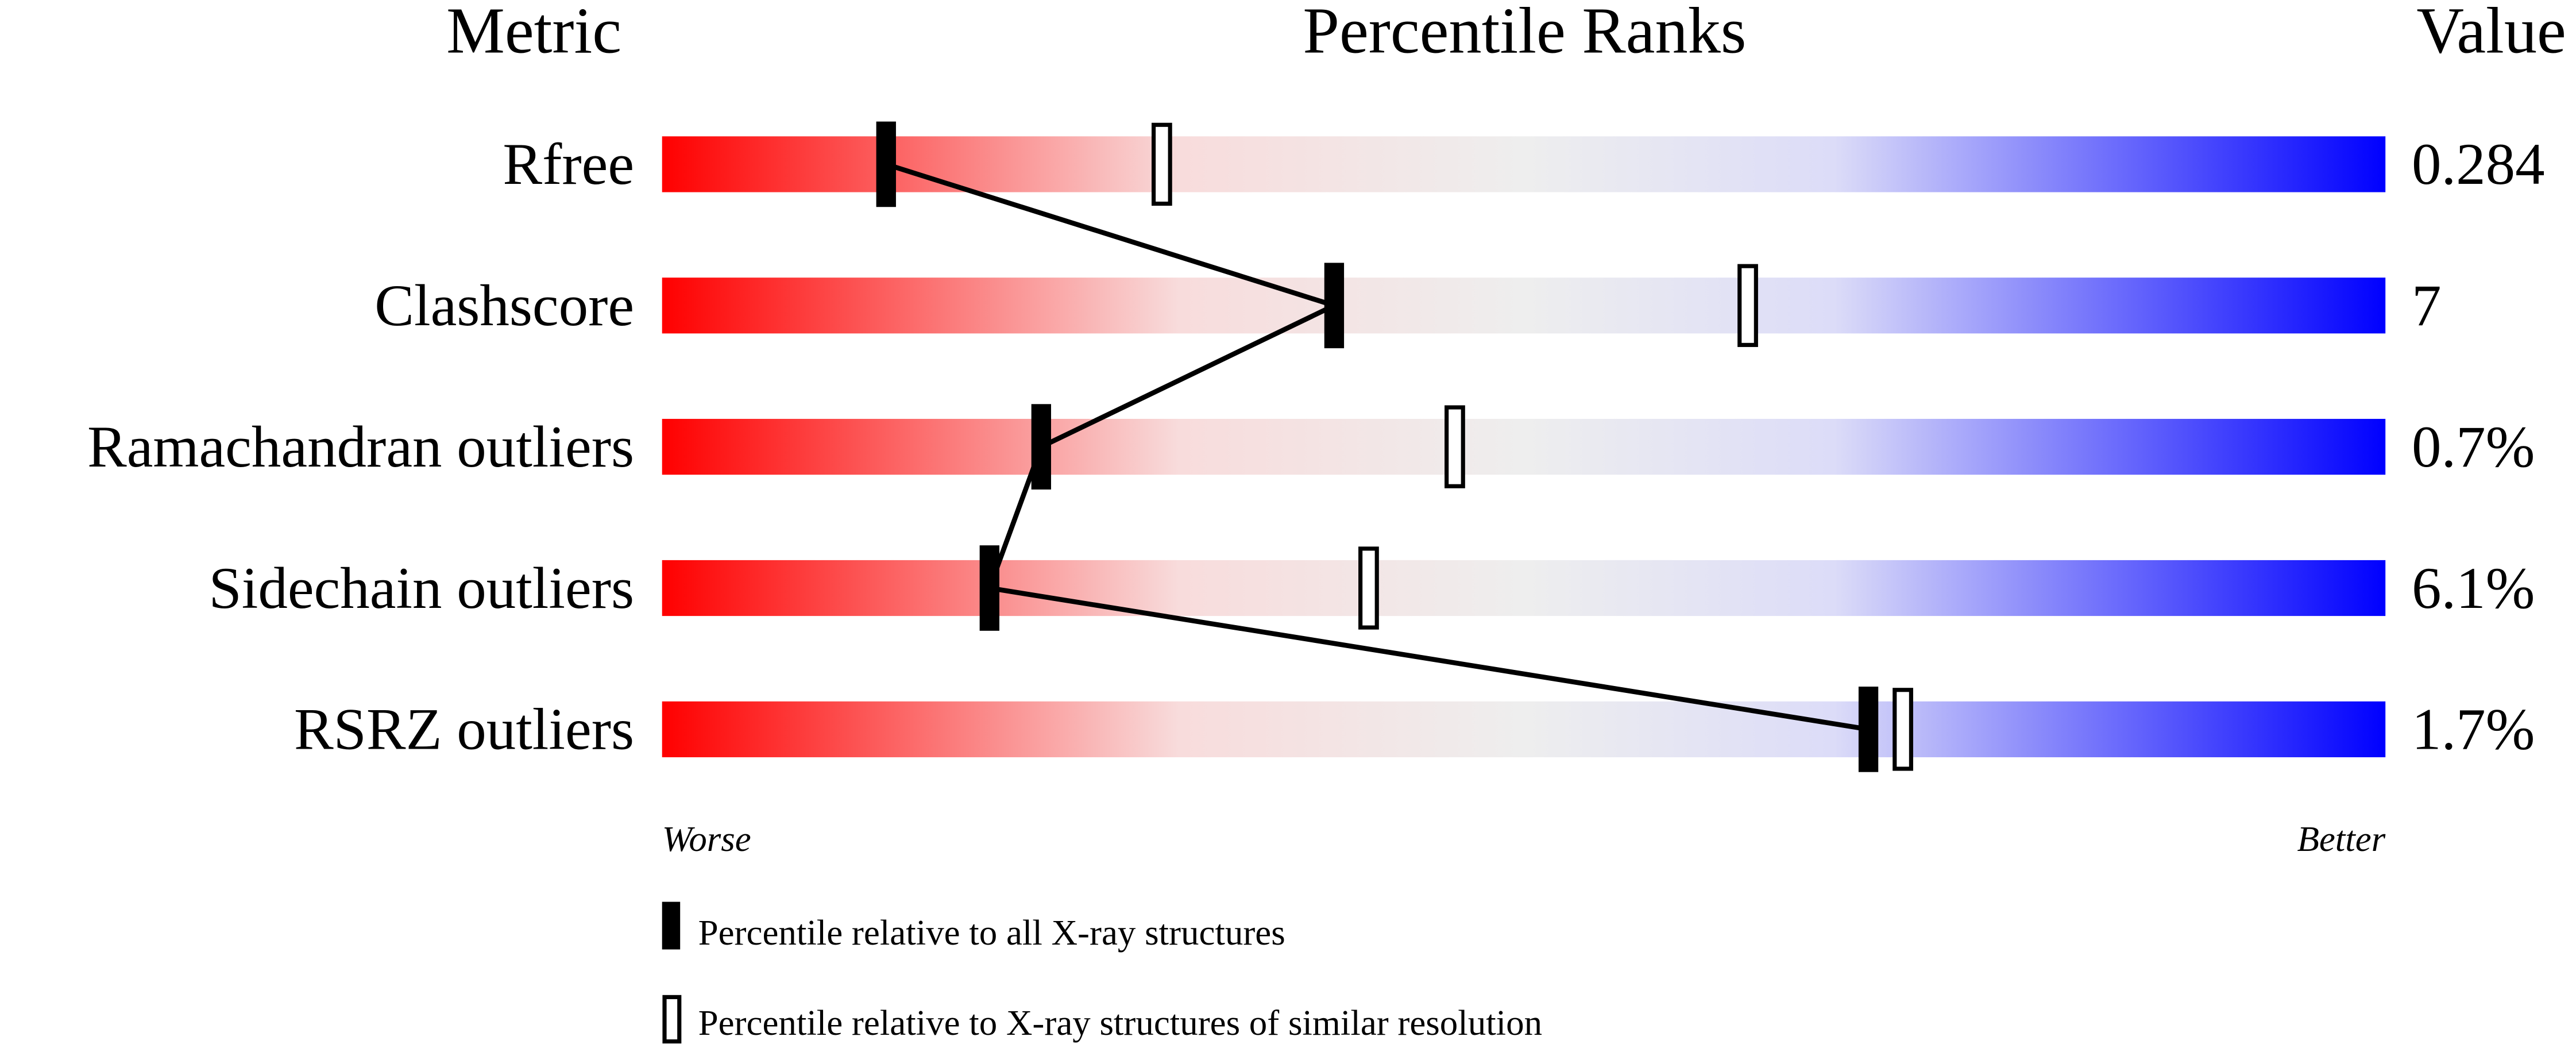  Describe the element at coordinates (672, 1019) in the screenshot. I see `legend-open-marker` at that location.